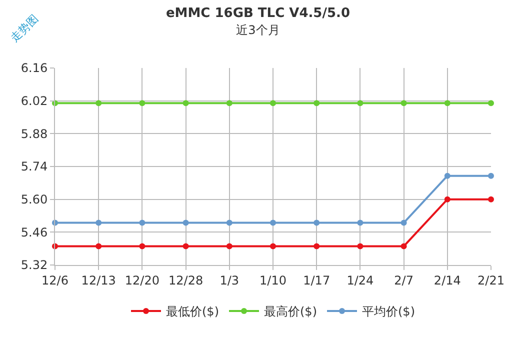 Image resolution: width=516 pixels, height=337 pixels. What do you see at coordinates (491, 280) in the screenshot?
I see `x-tick-label: 2/21` at bounding box center [491, 280].